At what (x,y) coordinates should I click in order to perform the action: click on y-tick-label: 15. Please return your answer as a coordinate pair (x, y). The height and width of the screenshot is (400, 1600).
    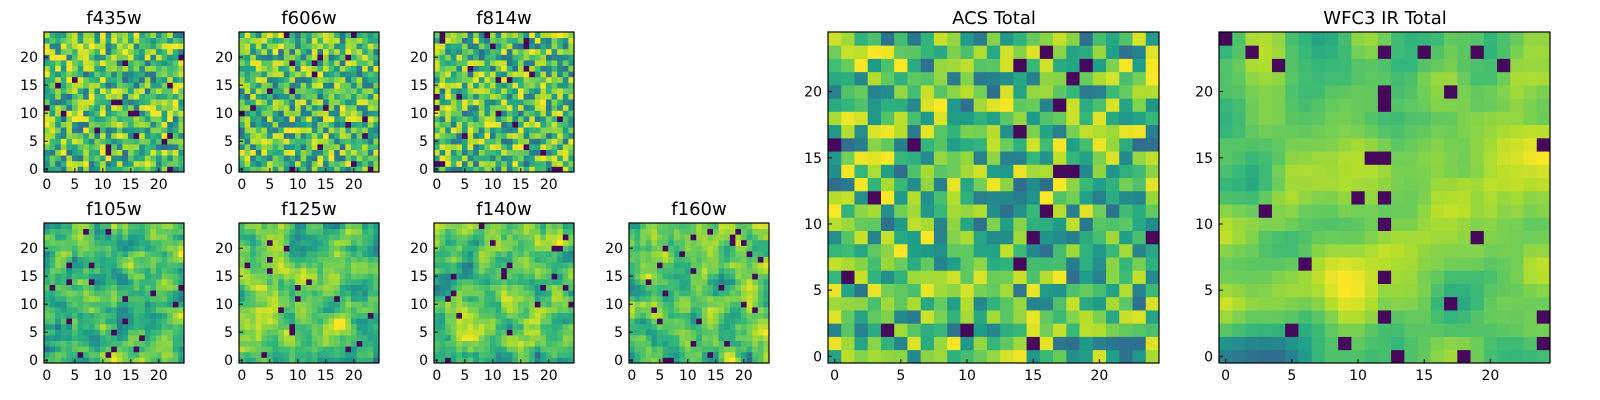
    Looking at the image, I should click on (419, 86).